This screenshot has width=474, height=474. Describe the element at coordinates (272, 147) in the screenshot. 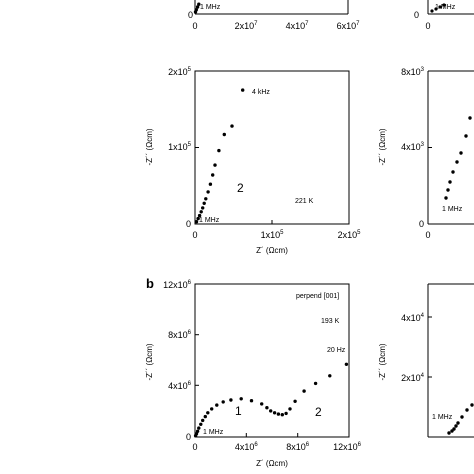

I see `middle-left-frame` at that location.